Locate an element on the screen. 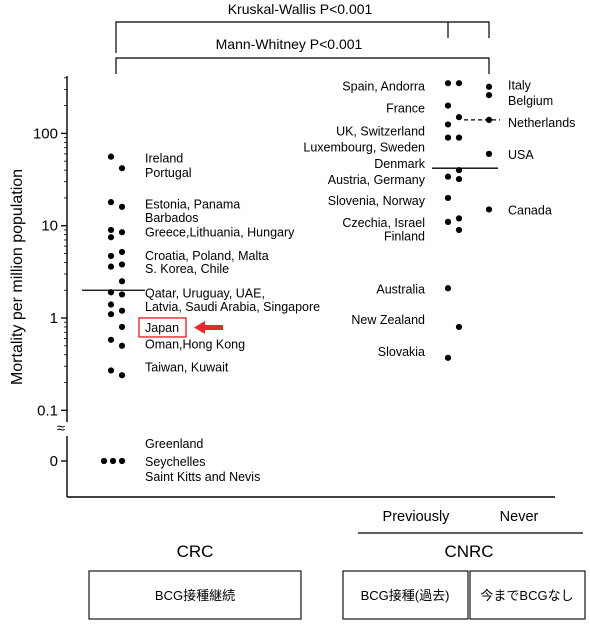 Image resolution: width=590 pixels, height=639 pixels. country-label-previously: Denmark is located at coordinates (399, 164).